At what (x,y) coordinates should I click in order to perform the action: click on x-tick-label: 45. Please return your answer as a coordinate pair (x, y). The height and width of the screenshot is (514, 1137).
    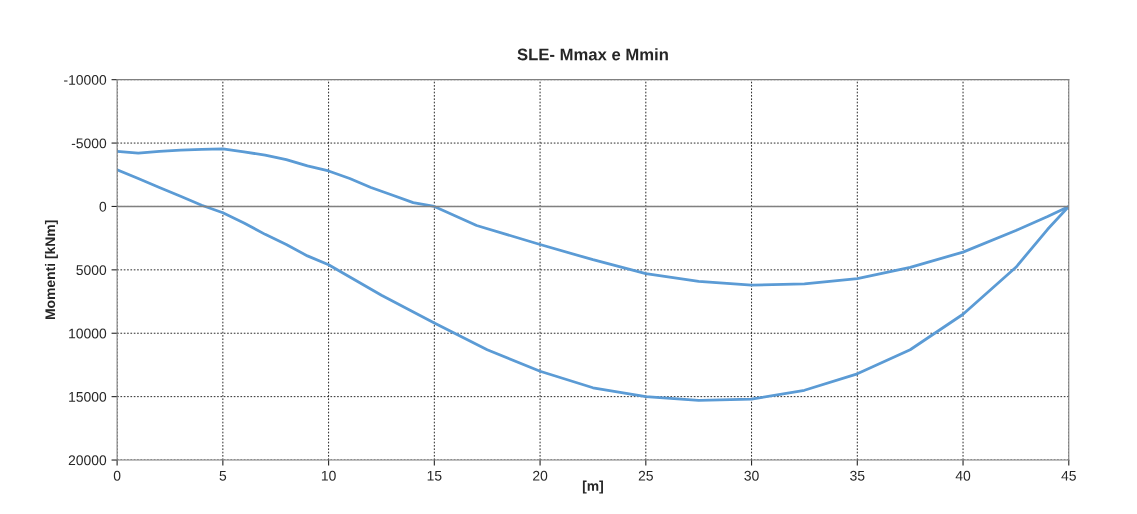
    Looking at the image, I should click on (1068, 475).